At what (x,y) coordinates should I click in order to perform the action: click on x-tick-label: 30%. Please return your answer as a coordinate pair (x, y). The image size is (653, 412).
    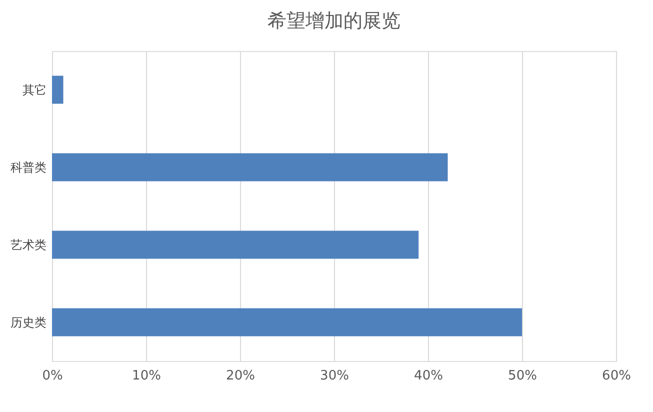
    Looking at the image, I should click on (334, 376).